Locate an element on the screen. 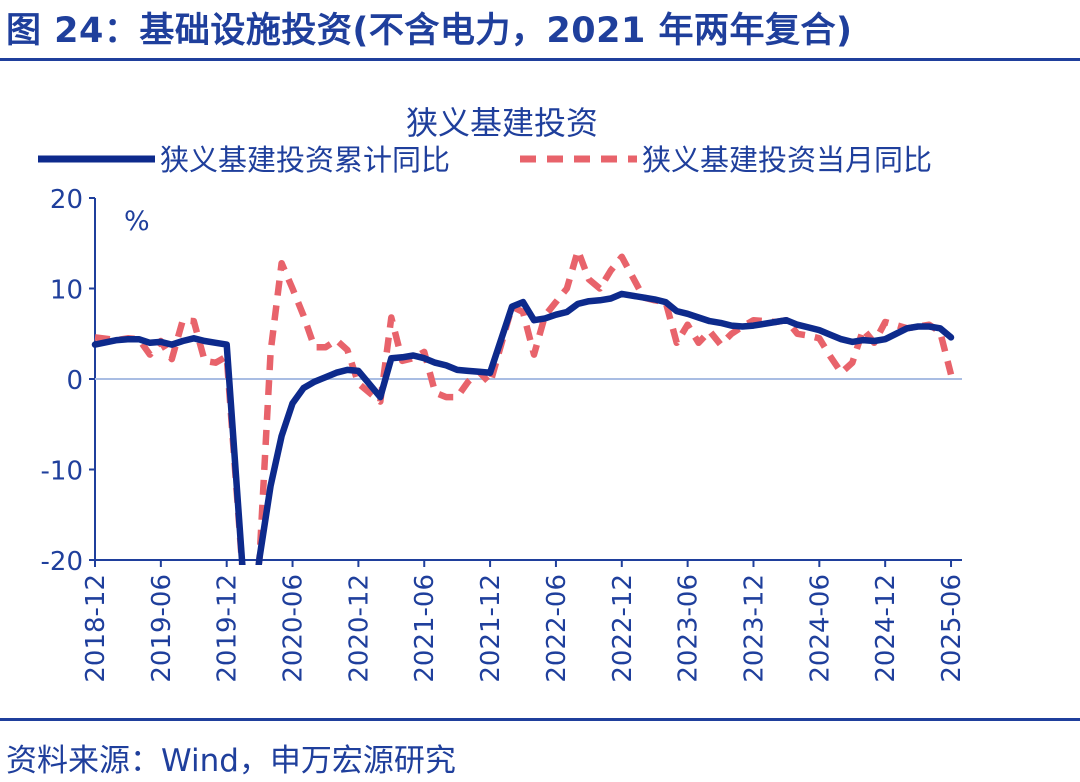  chart-title: 狭义基建投资 is located at coordinates (502, 123).